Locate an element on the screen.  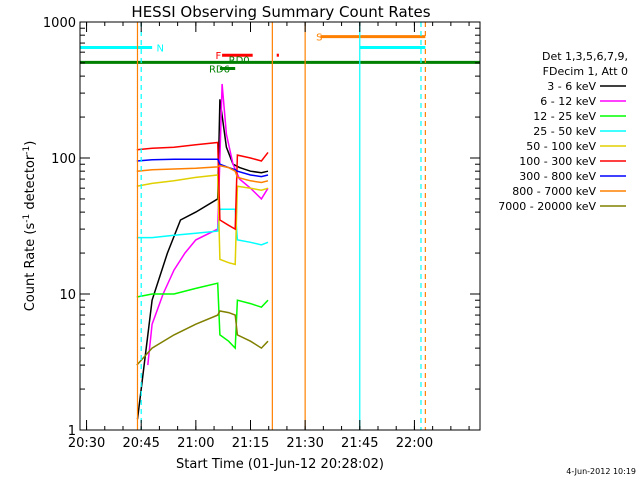
legend-entry-label: 100 - 300 keV is located at coordinates (557, 161).